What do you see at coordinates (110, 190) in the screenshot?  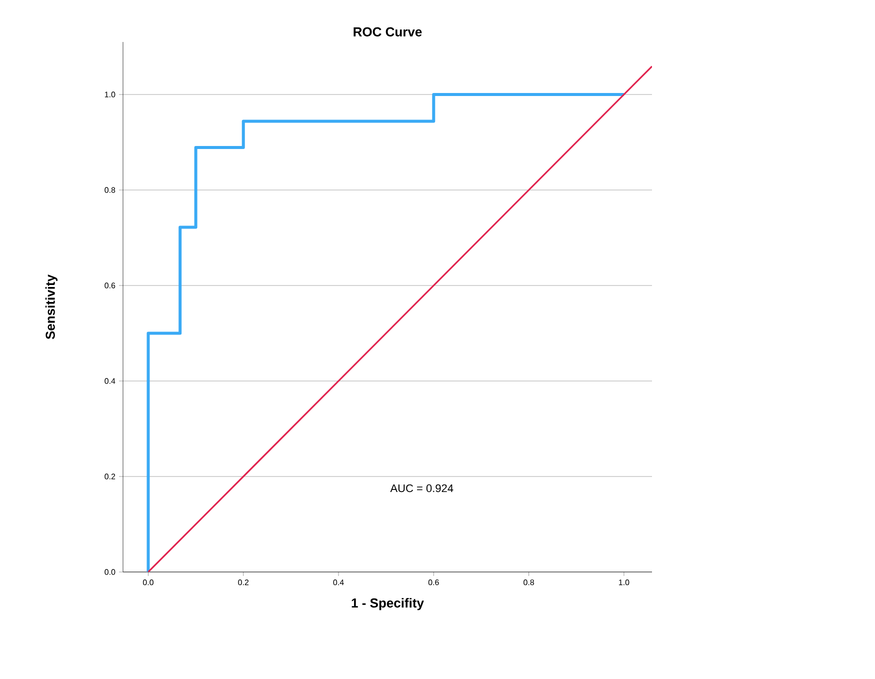 I see `y-tick-label: 0.8` at bounding box center [110, 190].